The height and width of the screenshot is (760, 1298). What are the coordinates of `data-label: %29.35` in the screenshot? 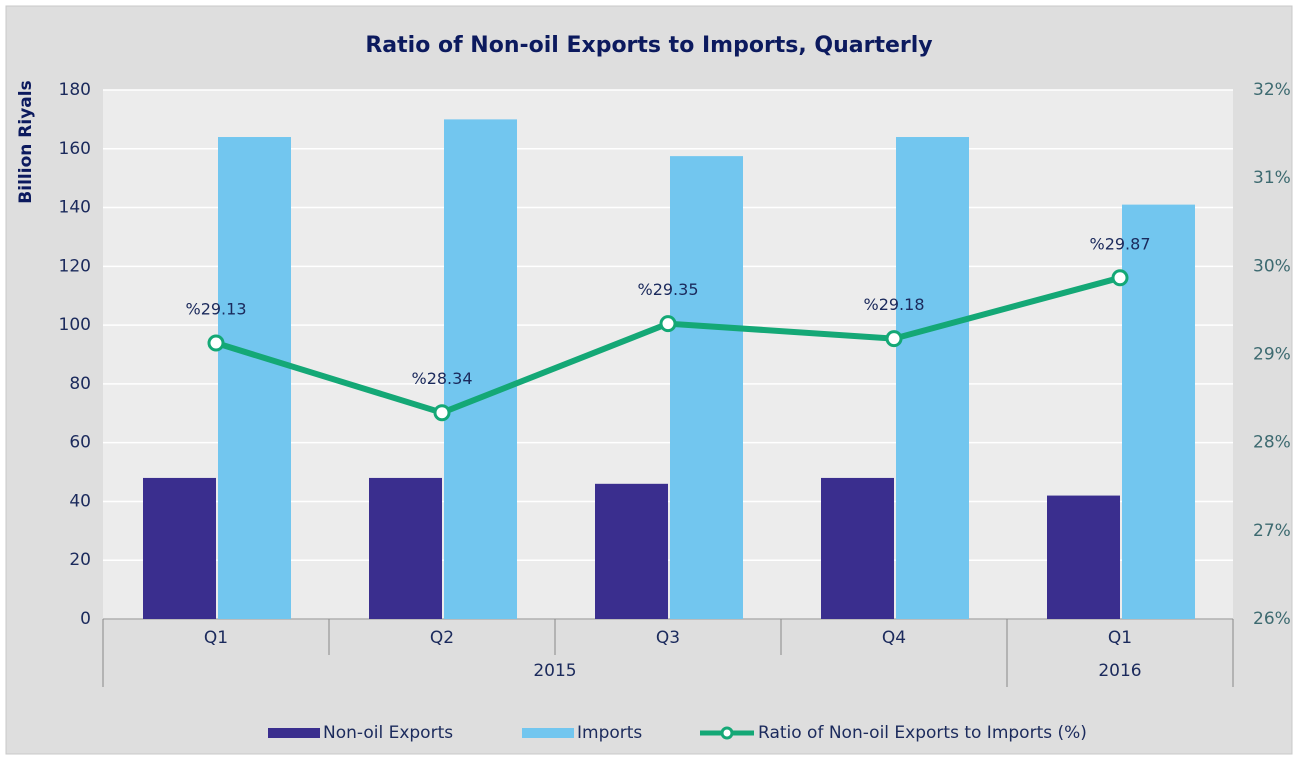 It's located at (667, 289).